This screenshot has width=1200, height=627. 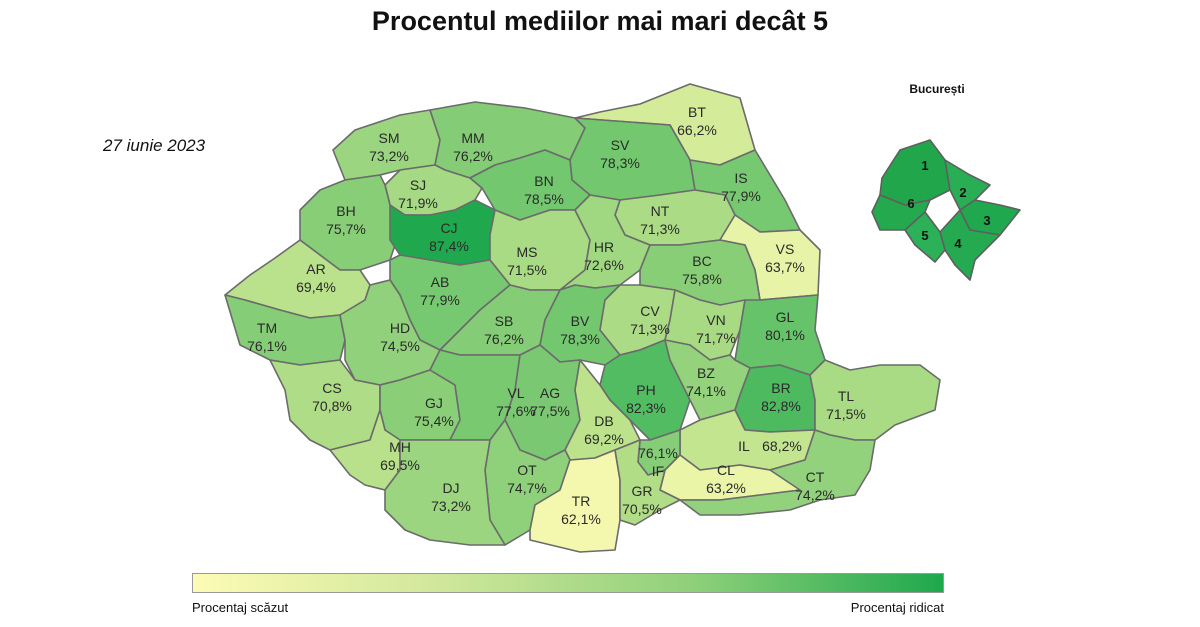 I want to click on county-label-bz: BZ, so click(x=706, y=373).